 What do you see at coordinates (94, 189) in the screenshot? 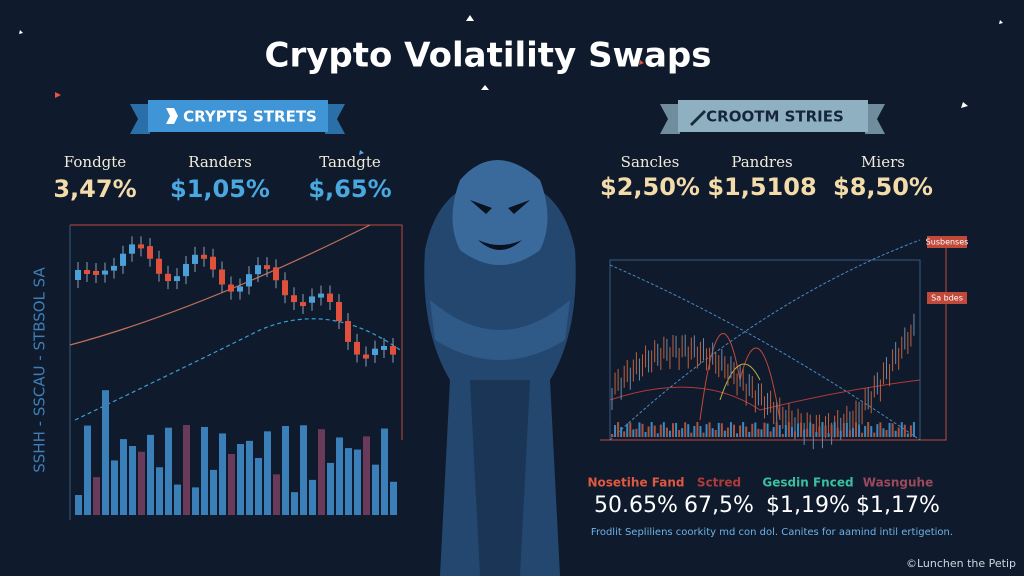
I see `stat-value: 3,47%` at bounding box center [94, 189].